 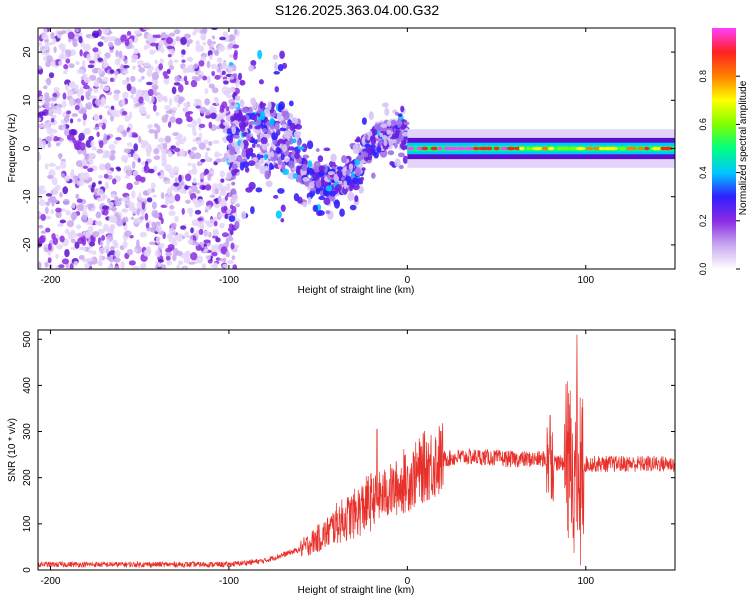 What do you see at coordinates (12, 148) in the screenshot?
I see `spectrogram-y-label: Frequency (Hz)` at bounding box center [12, 148].